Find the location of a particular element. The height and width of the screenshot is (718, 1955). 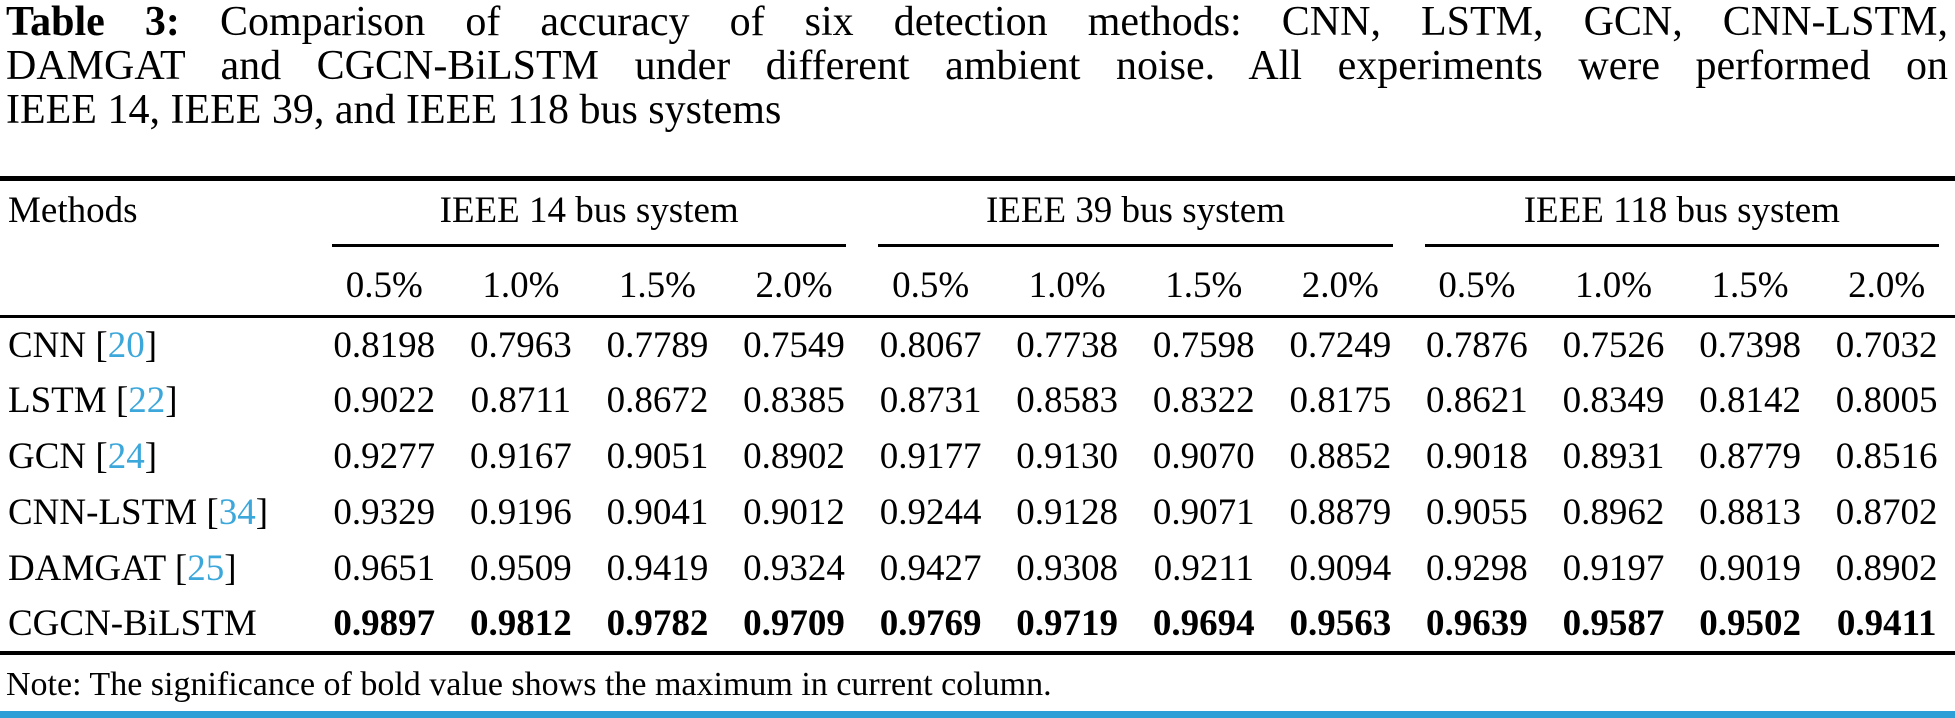

accuracy-value: 0.9167 is located at coordinates (520, 456).